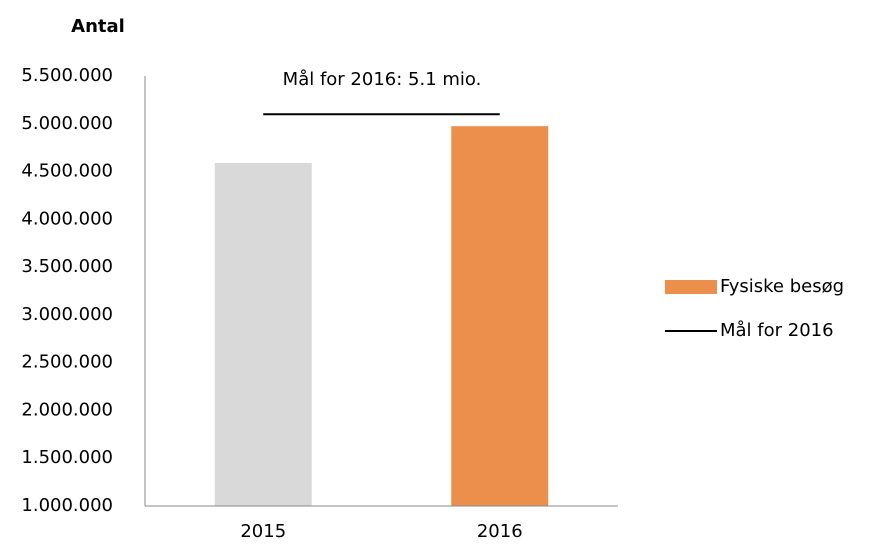 Image resolution: width=872 pixels, height=547 pixels. What do you see at coordinates (500, 531) in the screenshot?
I see `x-tick-label: 2016` at bounding box center [500, 531].